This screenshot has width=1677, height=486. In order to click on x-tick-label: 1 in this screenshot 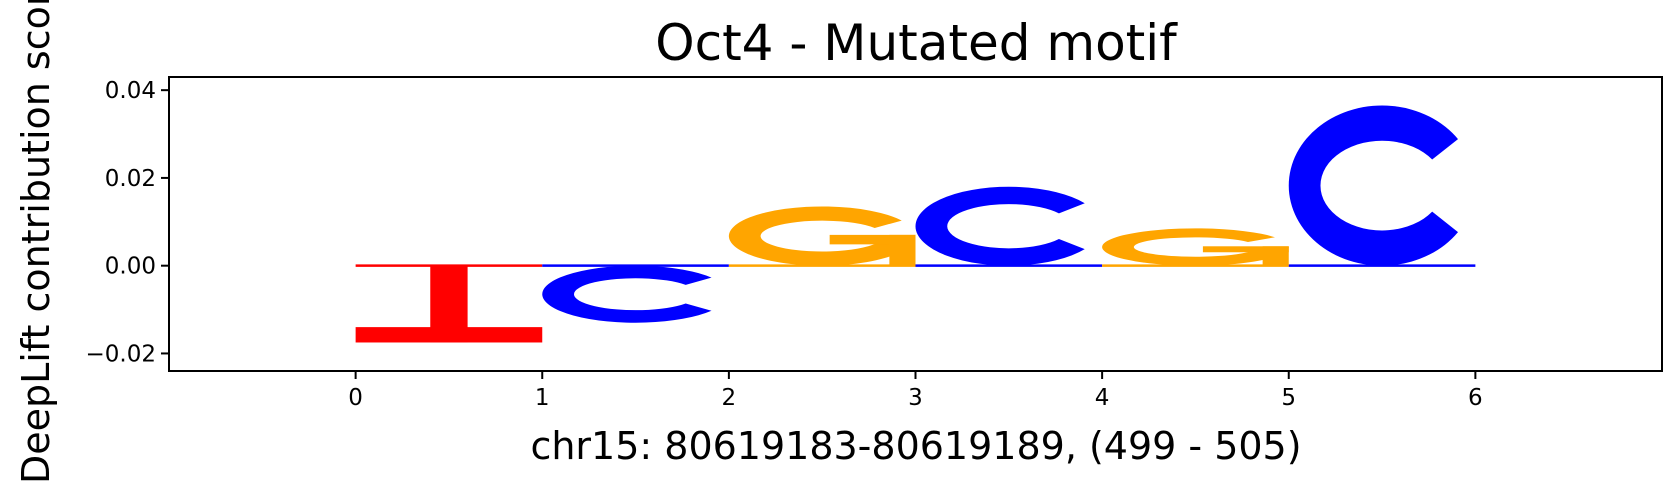, I will do `click(542, 398)`.